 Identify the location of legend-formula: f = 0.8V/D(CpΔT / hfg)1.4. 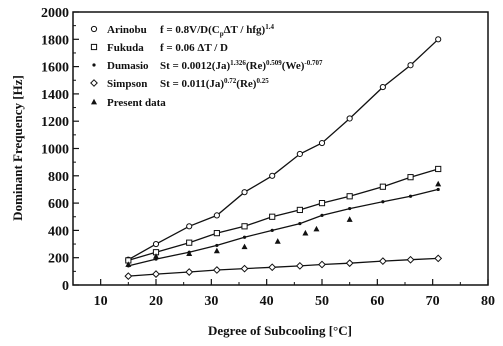
(217, 30).